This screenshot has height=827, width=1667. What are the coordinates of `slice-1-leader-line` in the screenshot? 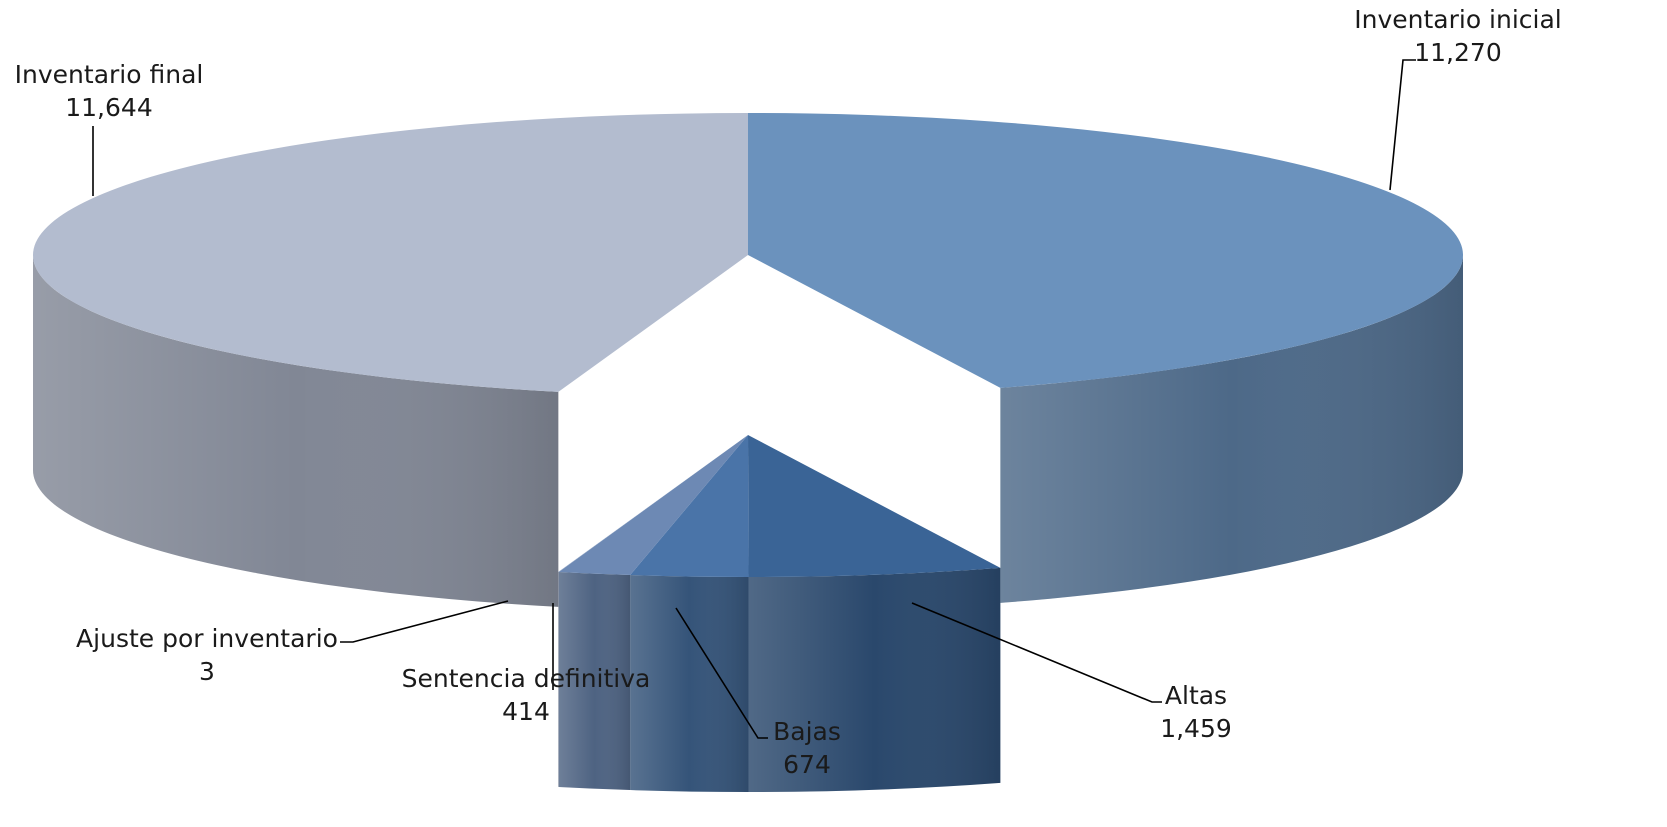 It's located at (1036, 652).